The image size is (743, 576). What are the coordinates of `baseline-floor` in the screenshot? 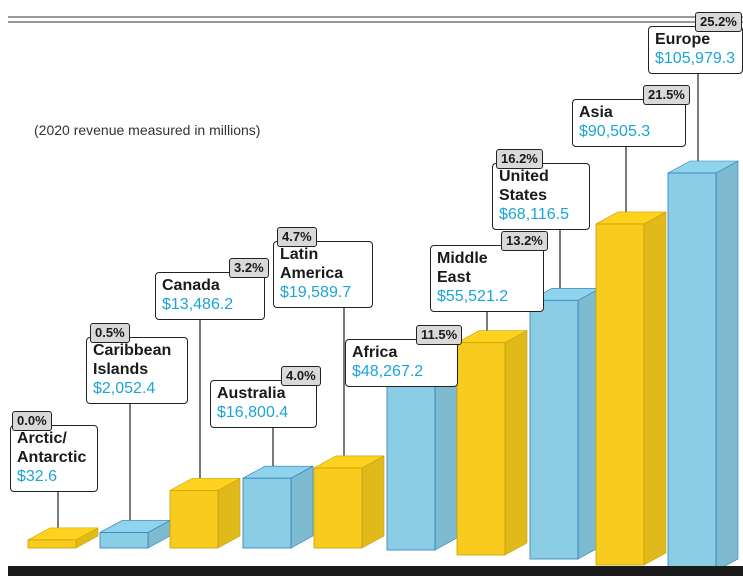 It's located at (375, 571).